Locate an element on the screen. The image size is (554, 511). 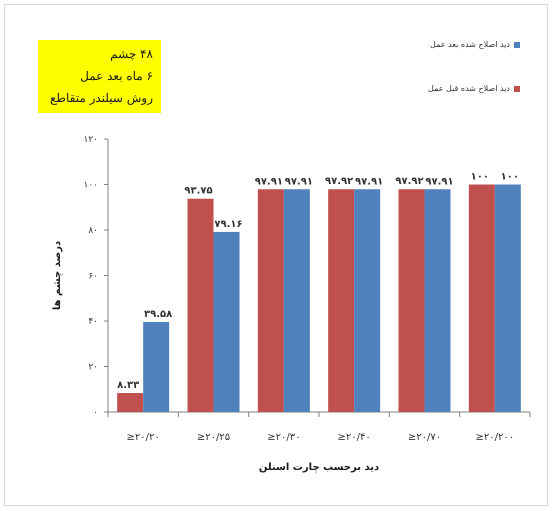
x-tick-label: ≥۲۰/۲۰۰ is located at coordinates (495, 437).